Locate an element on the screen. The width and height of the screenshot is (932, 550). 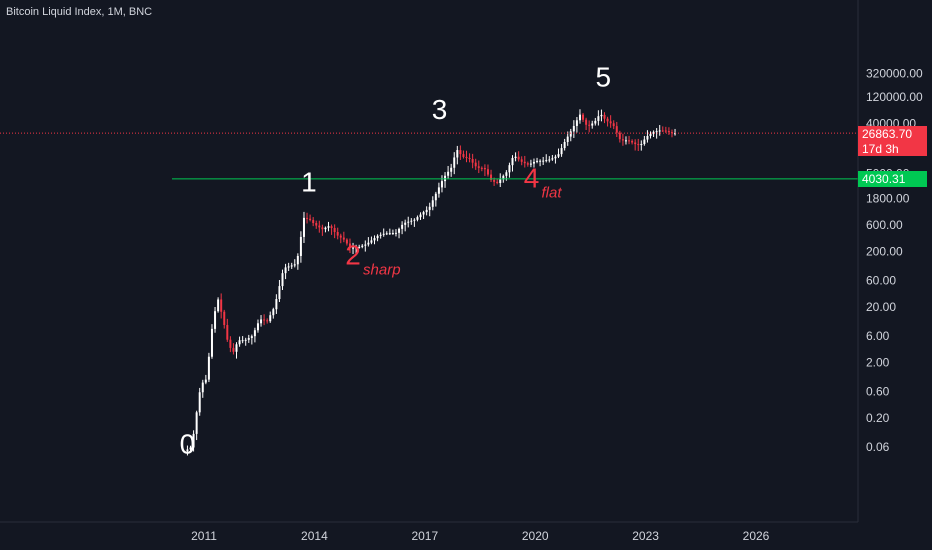
horizontal-line-price-label: 4030.31 is located at coordinates (892, 178).